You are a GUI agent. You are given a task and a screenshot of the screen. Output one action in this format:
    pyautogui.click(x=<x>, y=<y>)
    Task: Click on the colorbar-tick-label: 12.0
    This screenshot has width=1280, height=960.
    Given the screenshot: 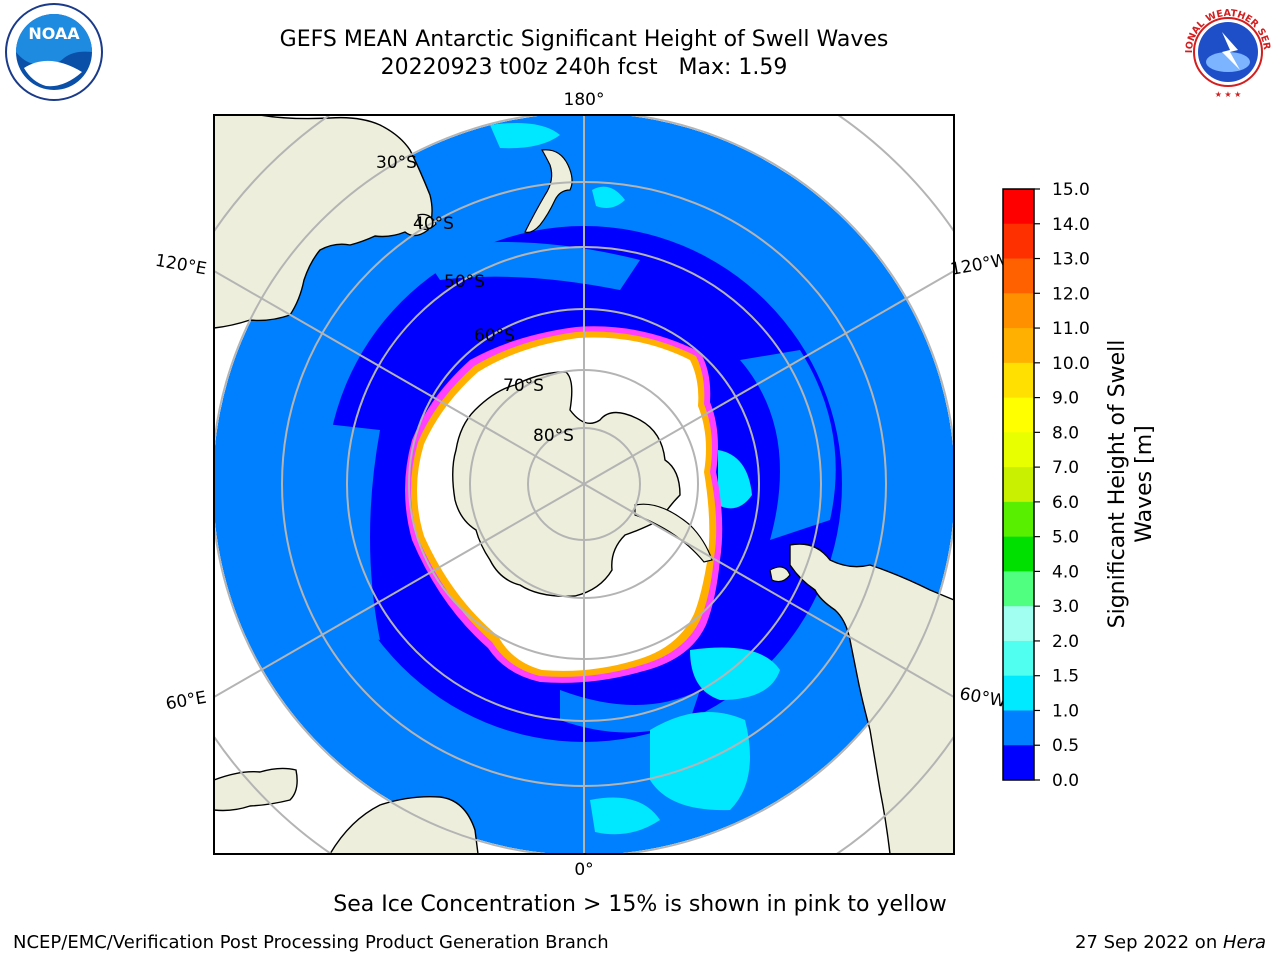 What is the action you would take?
    pyautogui.click(x=1071, y=294)
    